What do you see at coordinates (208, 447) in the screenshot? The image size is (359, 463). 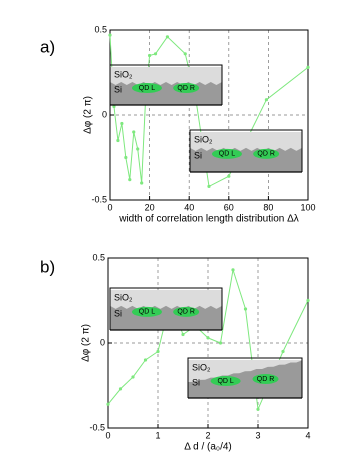 I see `x-axis-label: Δ d / (a₀/4)` at bounding box center [208, 447].